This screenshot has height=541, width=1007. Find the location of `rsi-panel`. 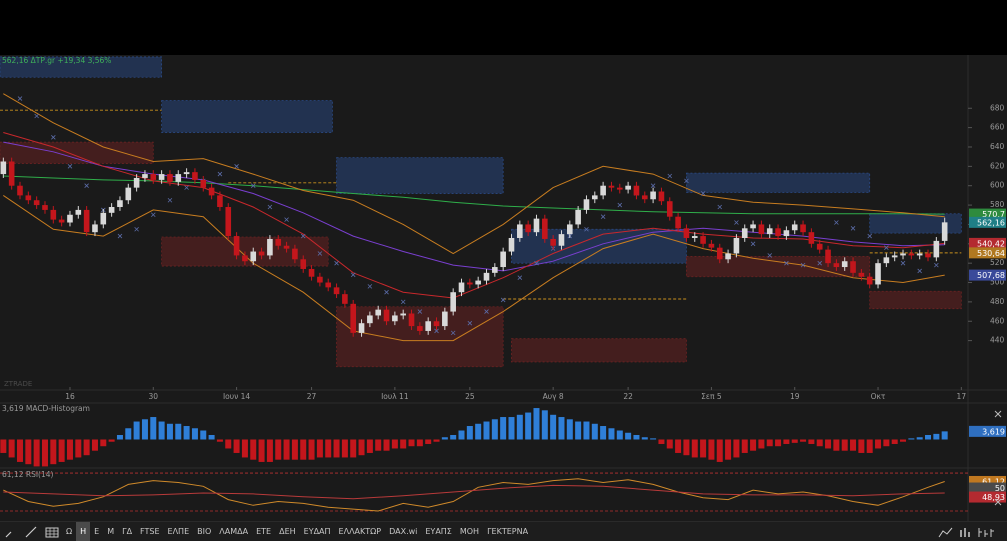

rsi-panel is located at coordinates (484, 492).